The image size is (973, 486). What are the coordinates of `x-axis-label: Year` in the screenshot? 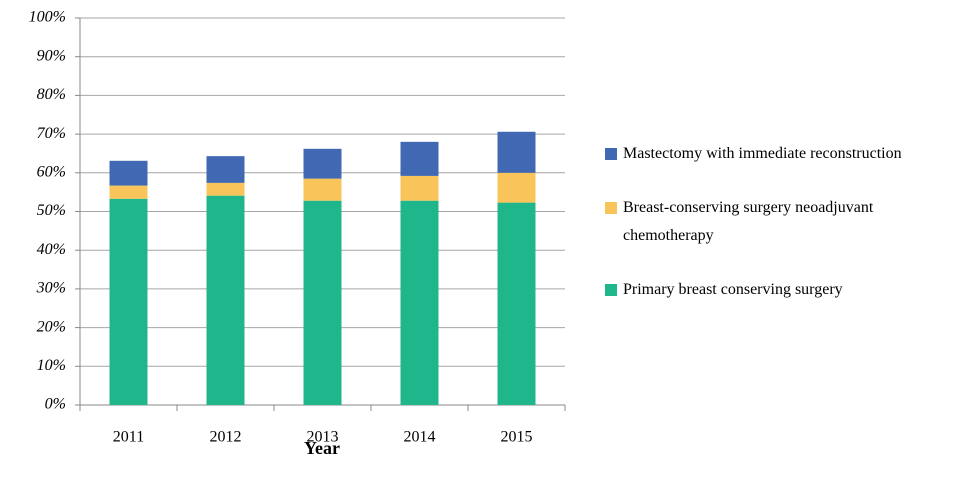 It's located at (322, 448).